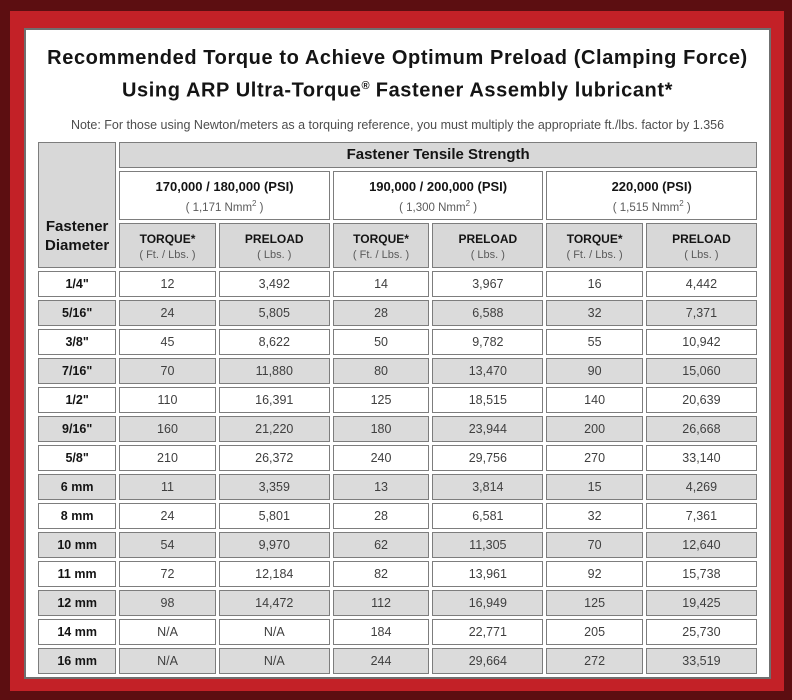  I want to click on preload-value-cell: 5,805, so click(274, 312).